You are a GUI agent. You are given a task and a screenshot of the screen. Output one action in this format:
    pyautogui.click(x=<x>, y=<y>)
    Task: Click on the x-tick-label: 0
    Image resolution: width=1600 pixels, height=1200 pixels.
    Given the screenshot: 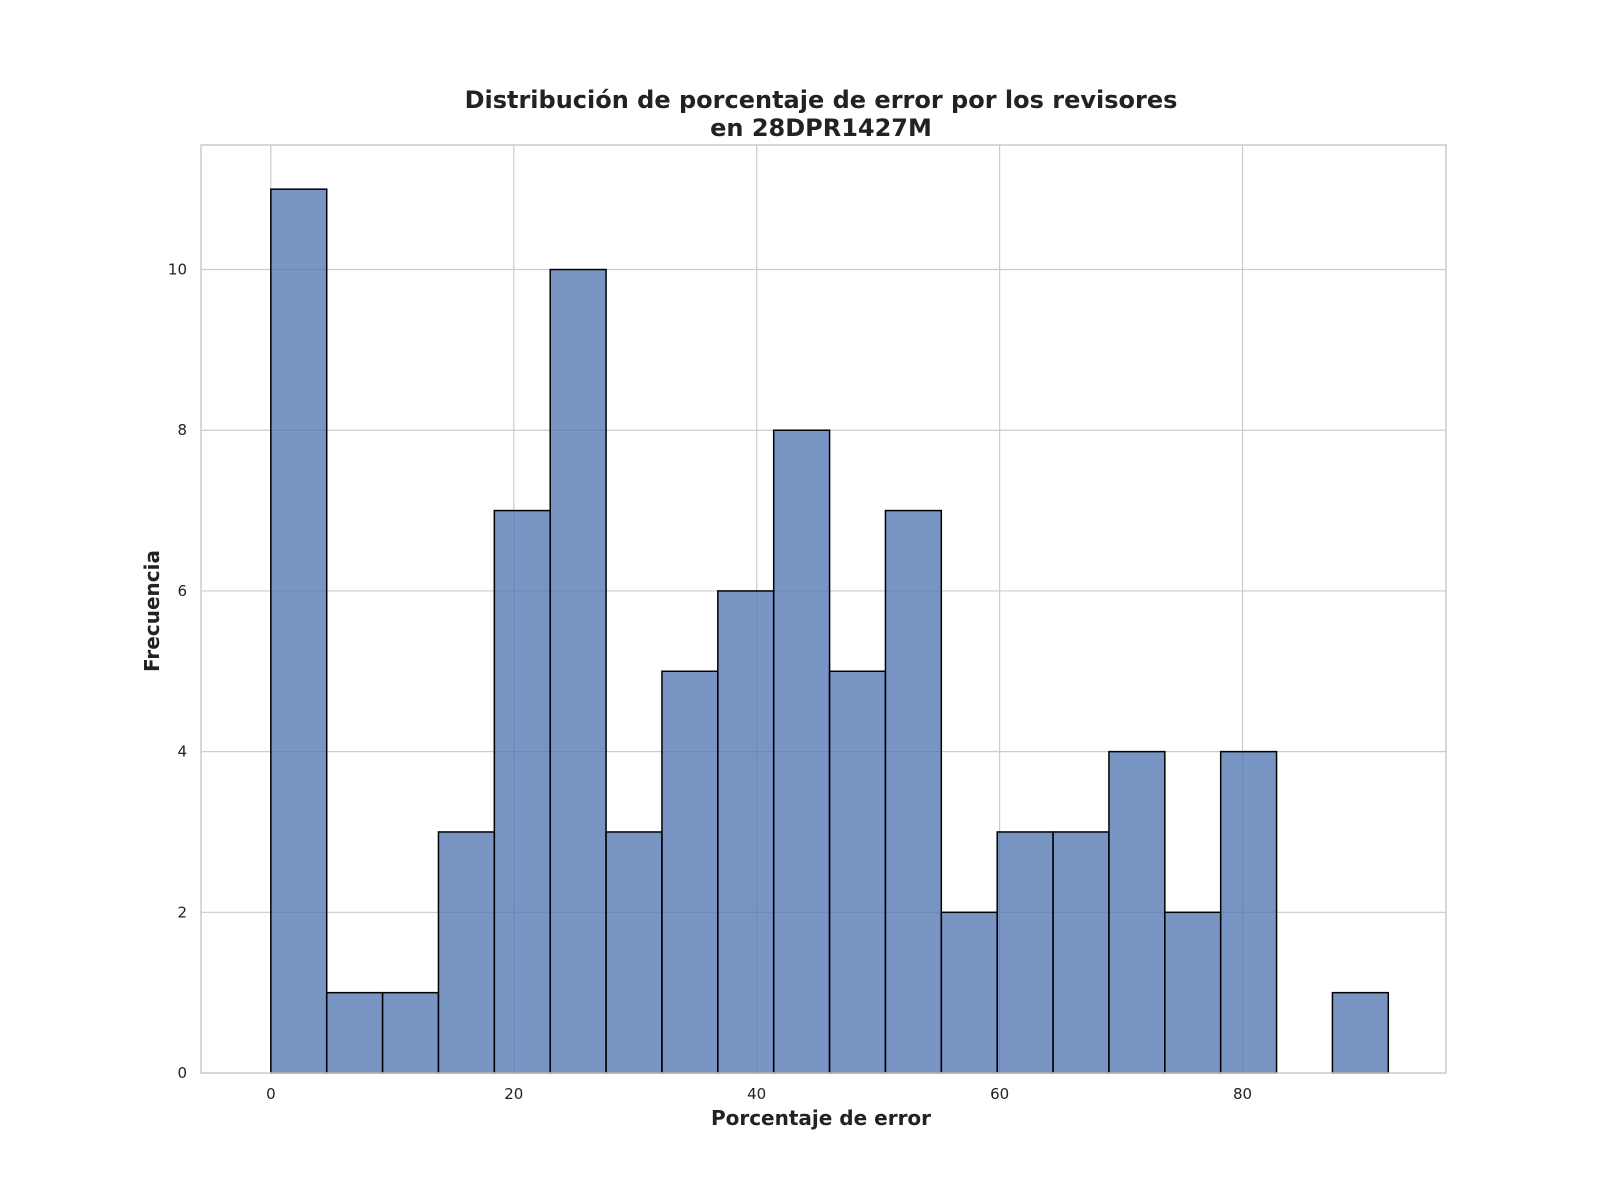 What is the action you would take?
    pyautogui.click(x=271, y=1094)
    